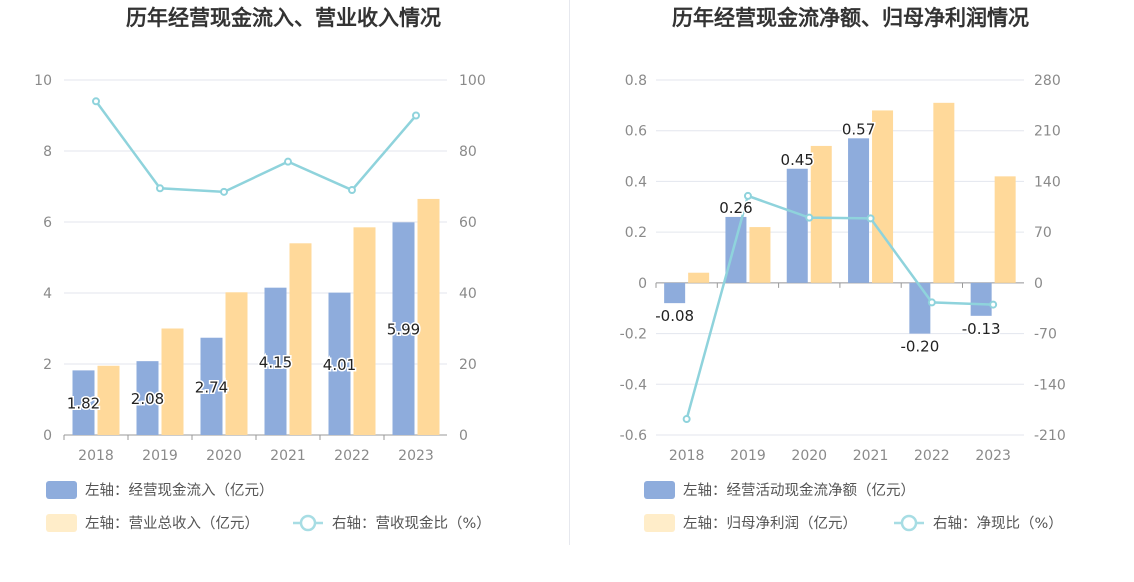 The width and height of the screenshot is (1134, 582). Describe the element at coordinates (468, 294) in the screenshot. I see `y-tick-label-right: 40` at that location.